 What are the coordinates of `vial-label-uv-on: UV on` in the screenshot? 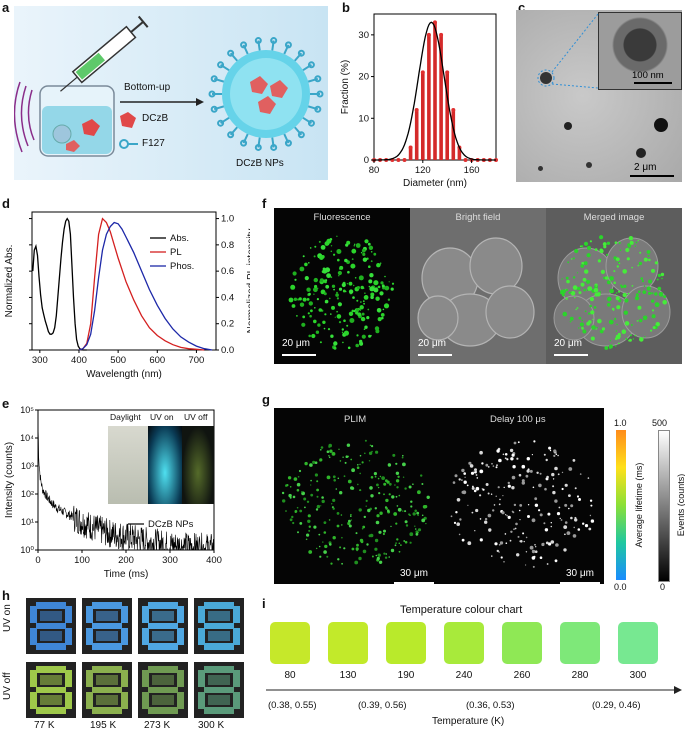 It's located at (162, 417).